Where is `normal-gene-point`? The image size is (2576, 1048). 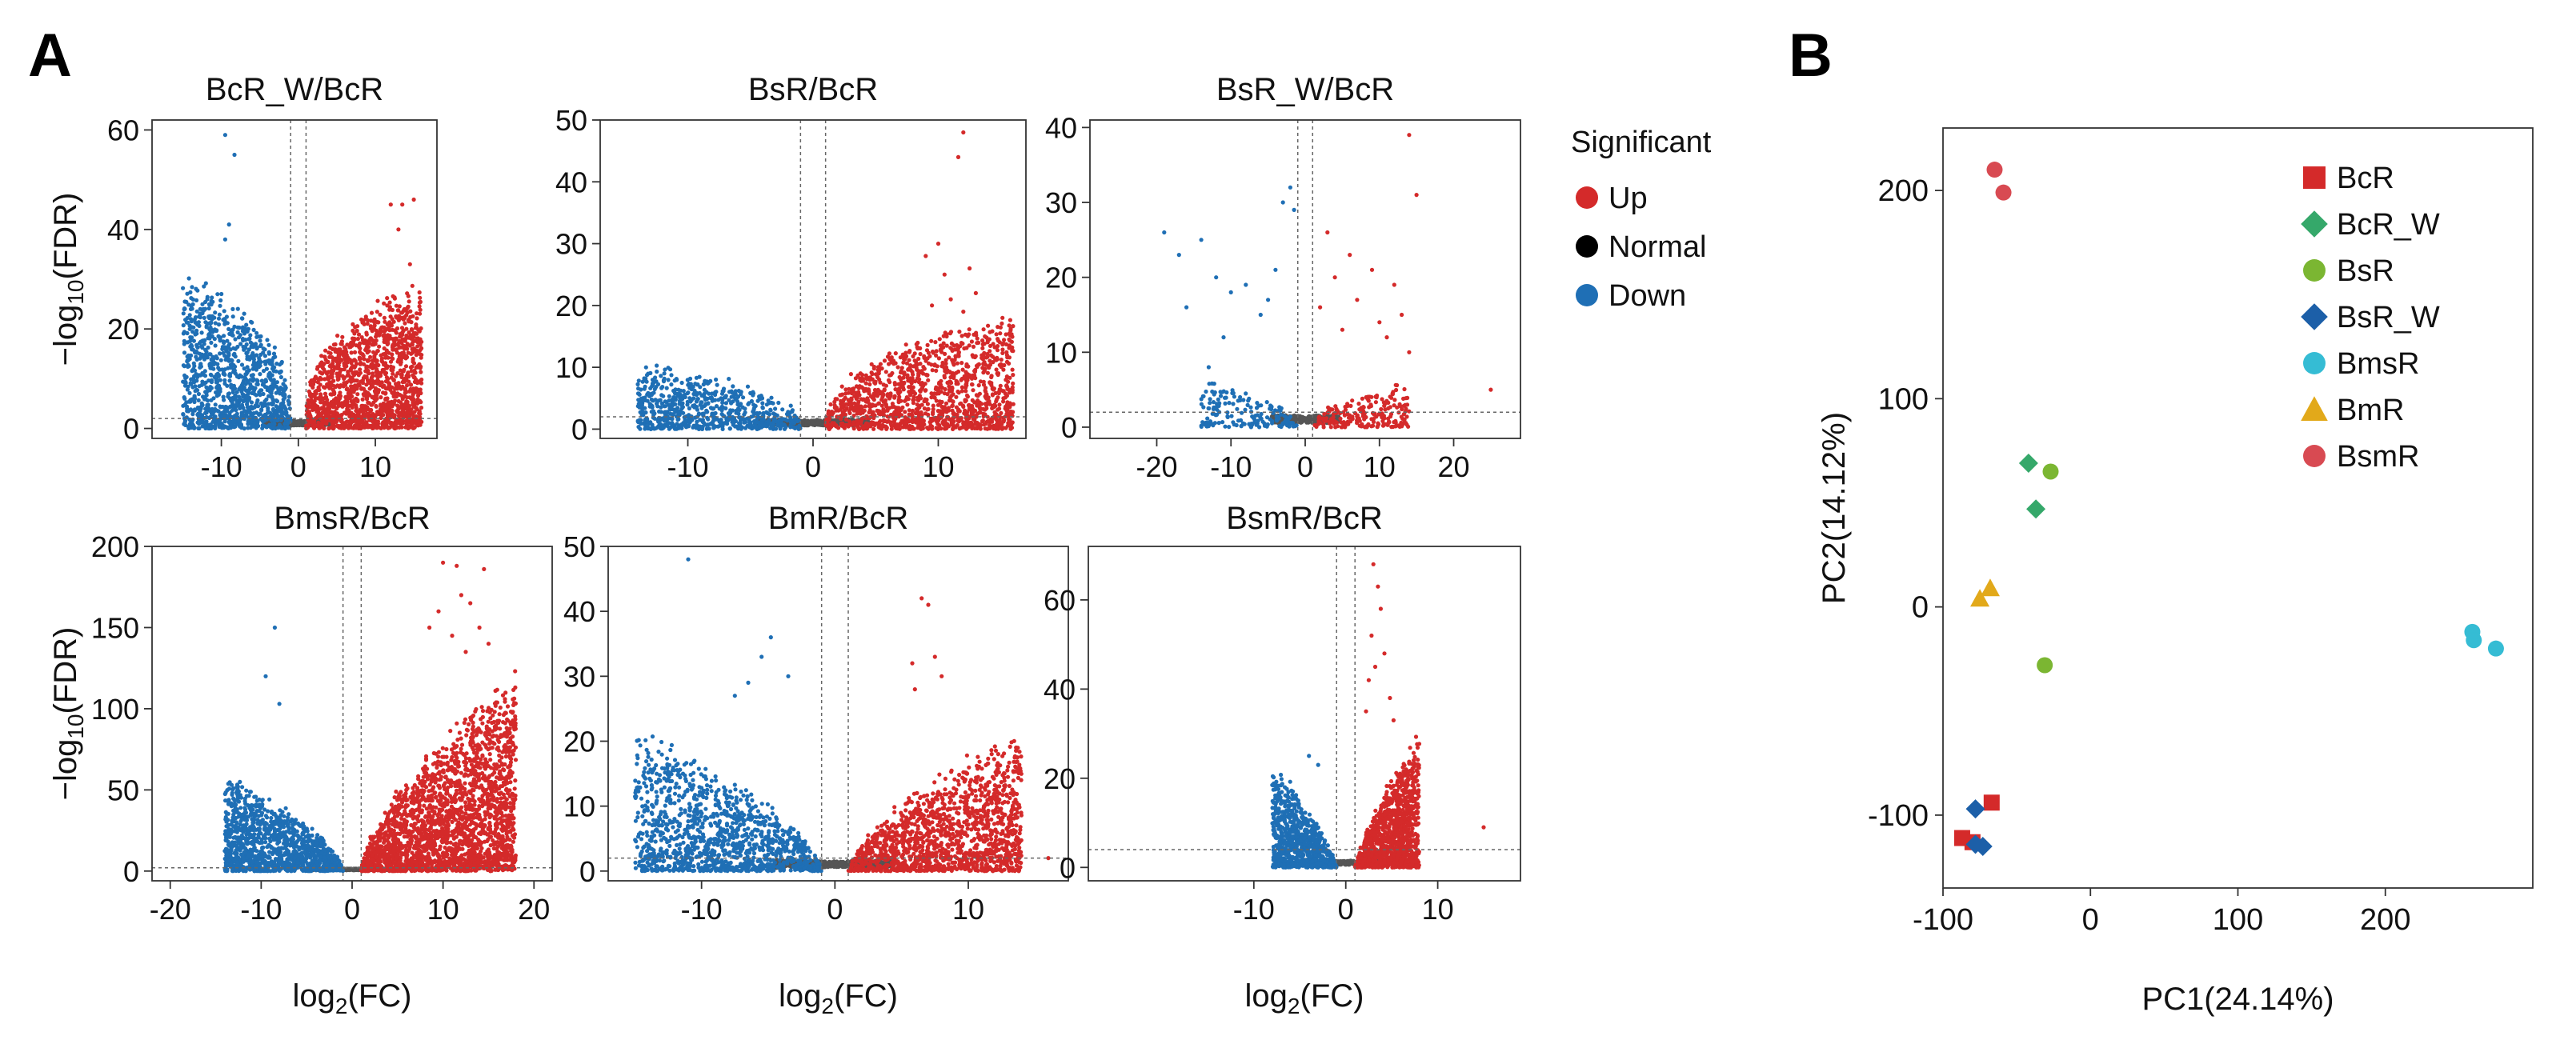 normal-gene-point is located at coordinates (818, 420).